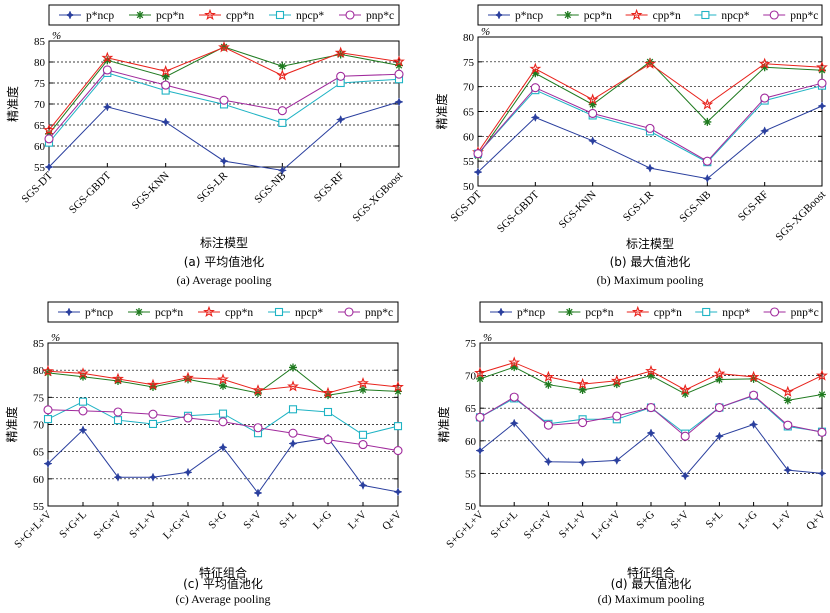  Describe the element at coordinates (469, 63) in the screenshot. I see `y-tick-label: 75` at that location.